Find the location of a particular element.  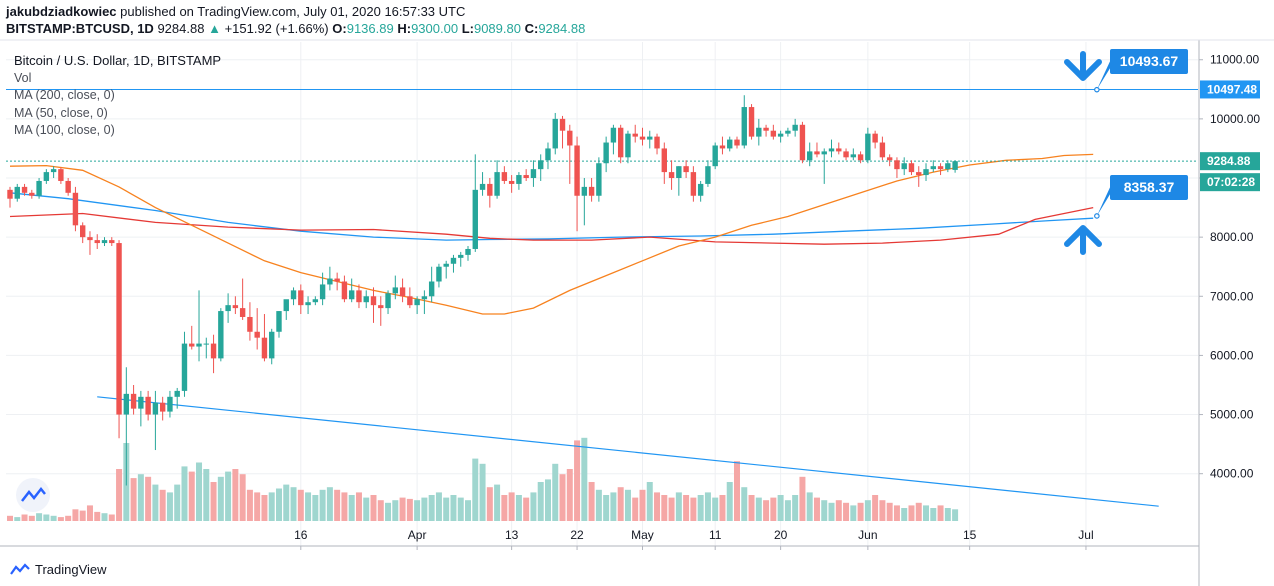

symbol-label: BITSTAMP:BTCUSD, 1D is located at coordinates (80, 28).